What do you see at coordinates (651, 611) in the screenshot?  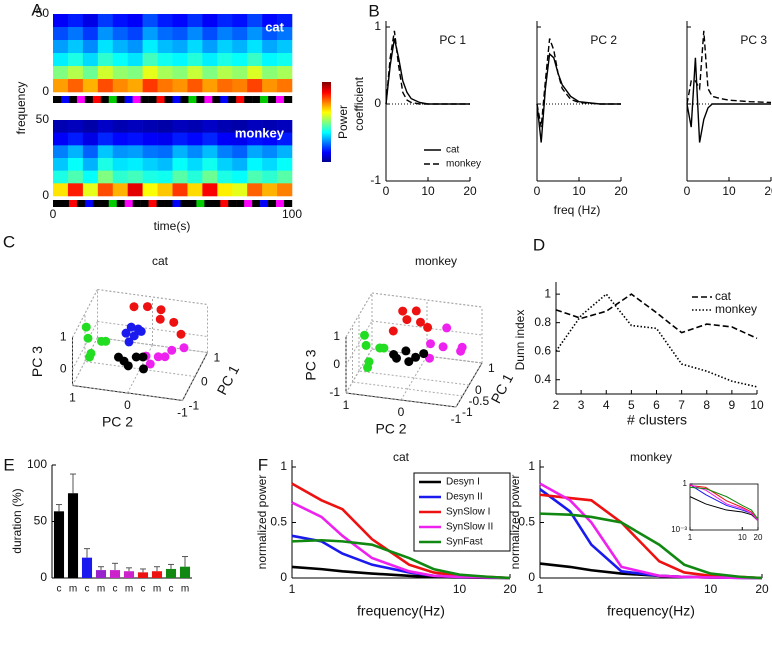 I see `x-axis-label: frequency(Hz)` at bounding box center [651, 611].